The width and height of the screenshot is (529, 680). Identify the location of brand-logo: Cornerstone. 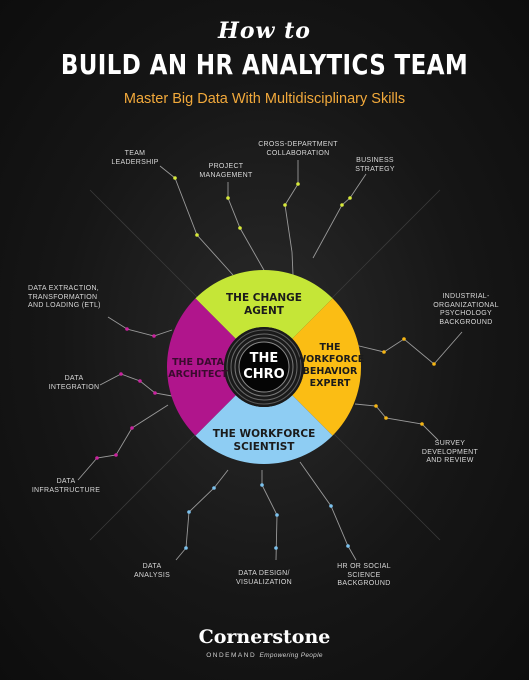
(264, 637).